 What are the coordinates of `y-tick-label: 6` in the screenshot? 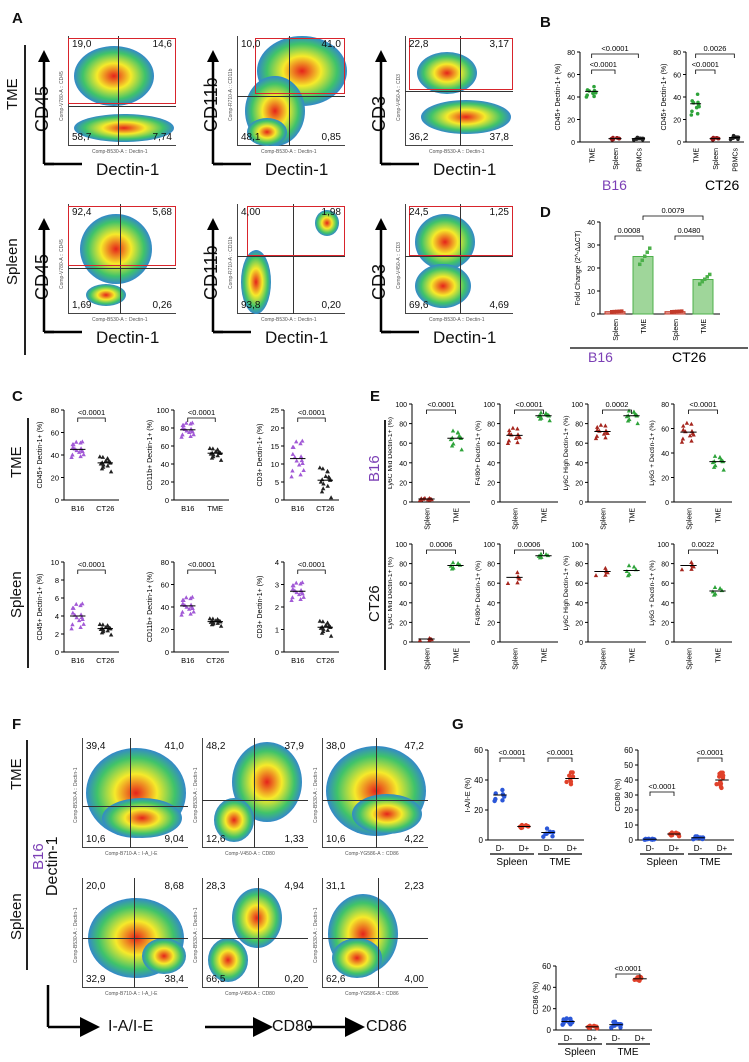 It's located at (57, 598).